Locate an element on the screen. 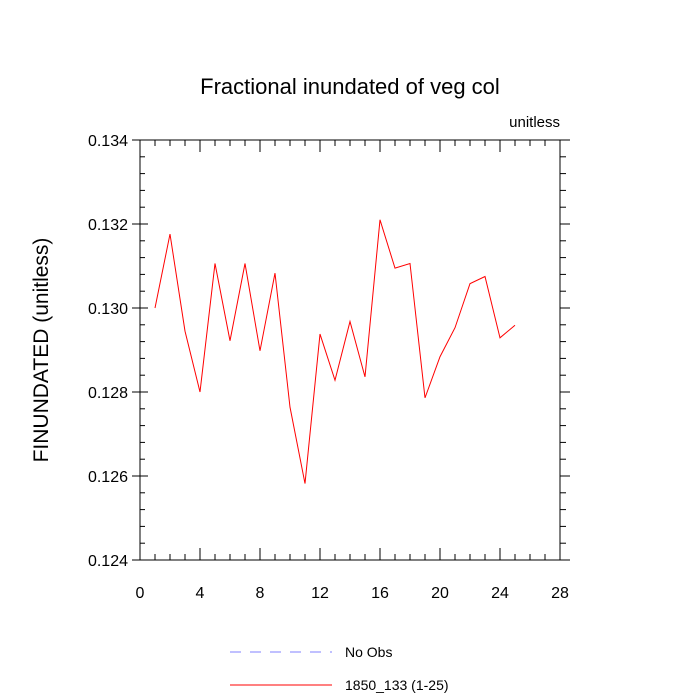  y-tick-label: 0.126 is located at coordinates (108, 477).